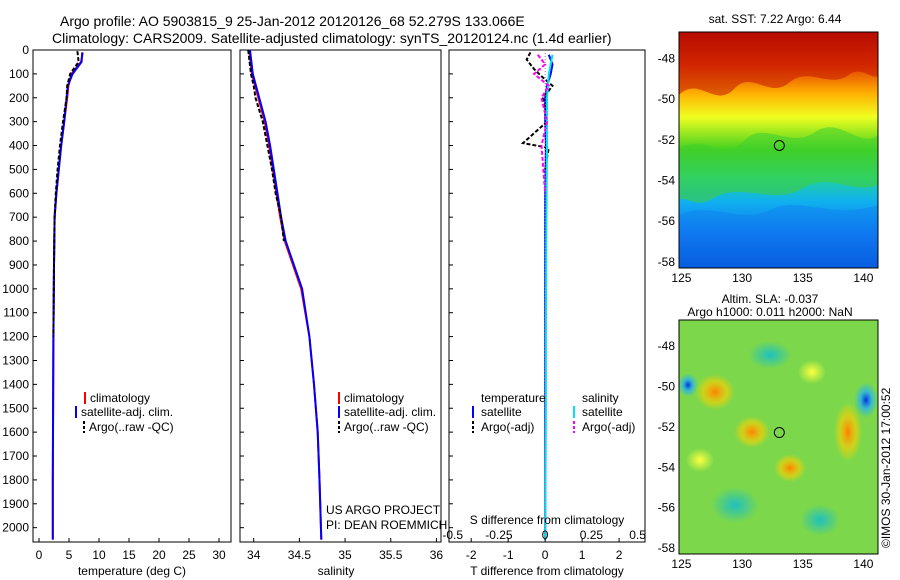 Image resolution: width=900 pixels, height=580 pixels. Describe the element at coordinates (863, 564) in the screenshot. I see `lon-tick-label: 140` at that location.